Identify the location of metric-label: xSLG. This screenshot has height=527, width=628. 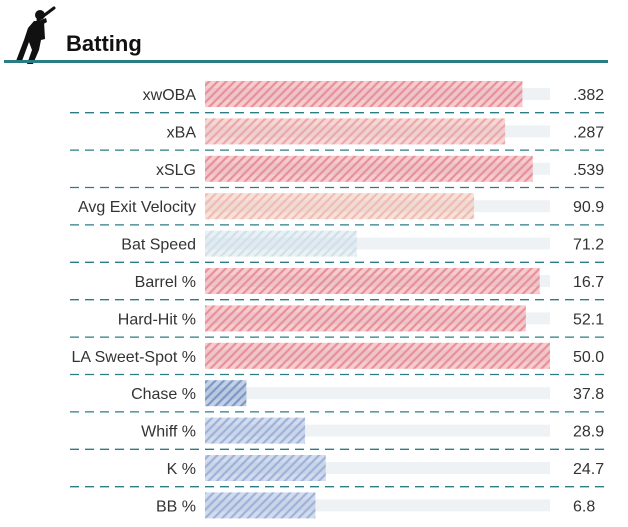
(176, 170).